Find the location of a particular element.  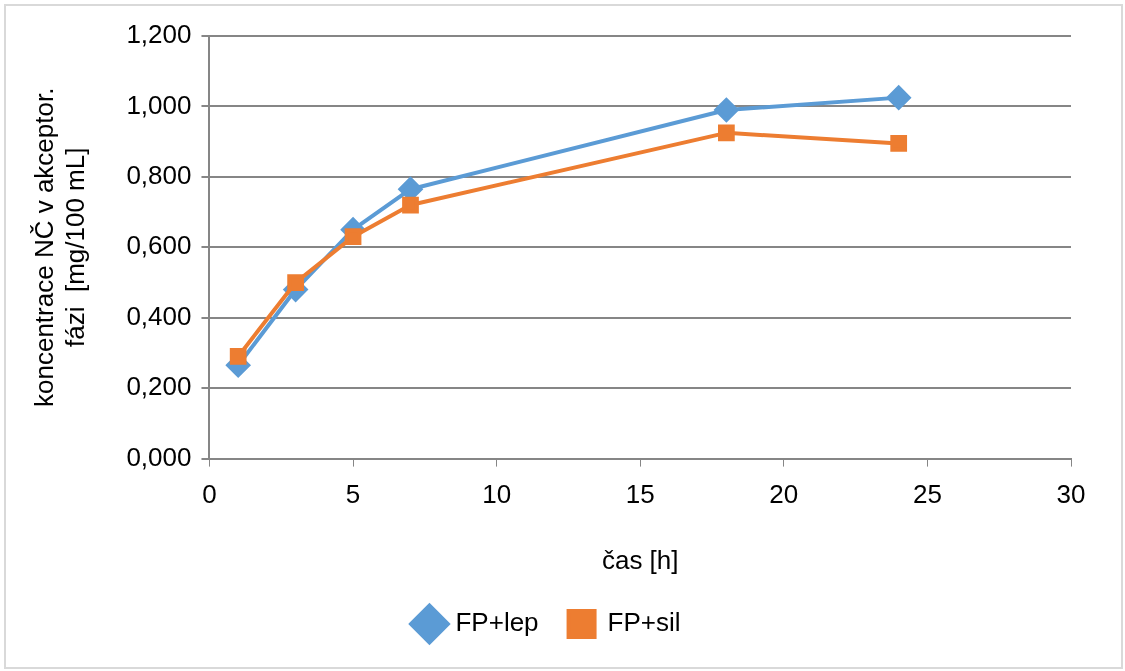

x-tick-label: 20 is located at coordinates (784, 494).